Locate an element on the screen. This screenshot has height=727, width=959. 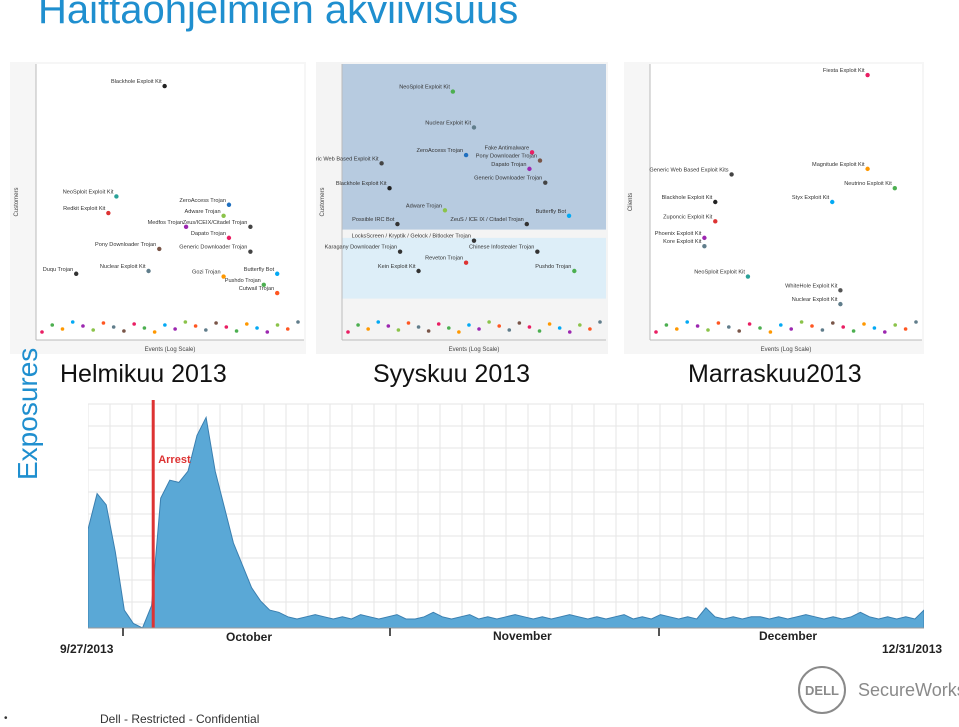
point-label: Generic Web Based Exploit Kit is located at coordinates (347, 159).